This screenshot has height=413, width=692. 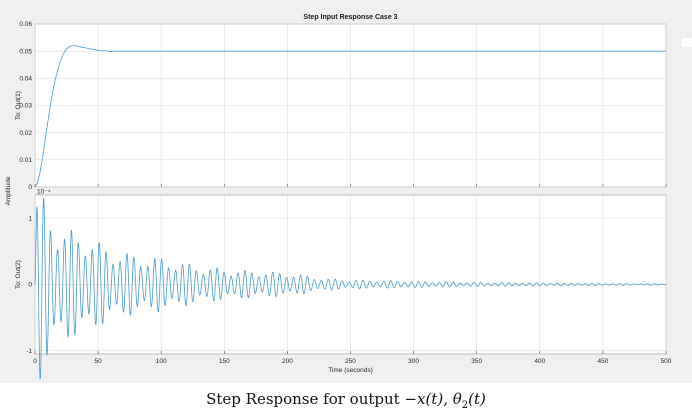 I want to click on exponent-label: 10⁻⁴, so click(x=44, y=192).